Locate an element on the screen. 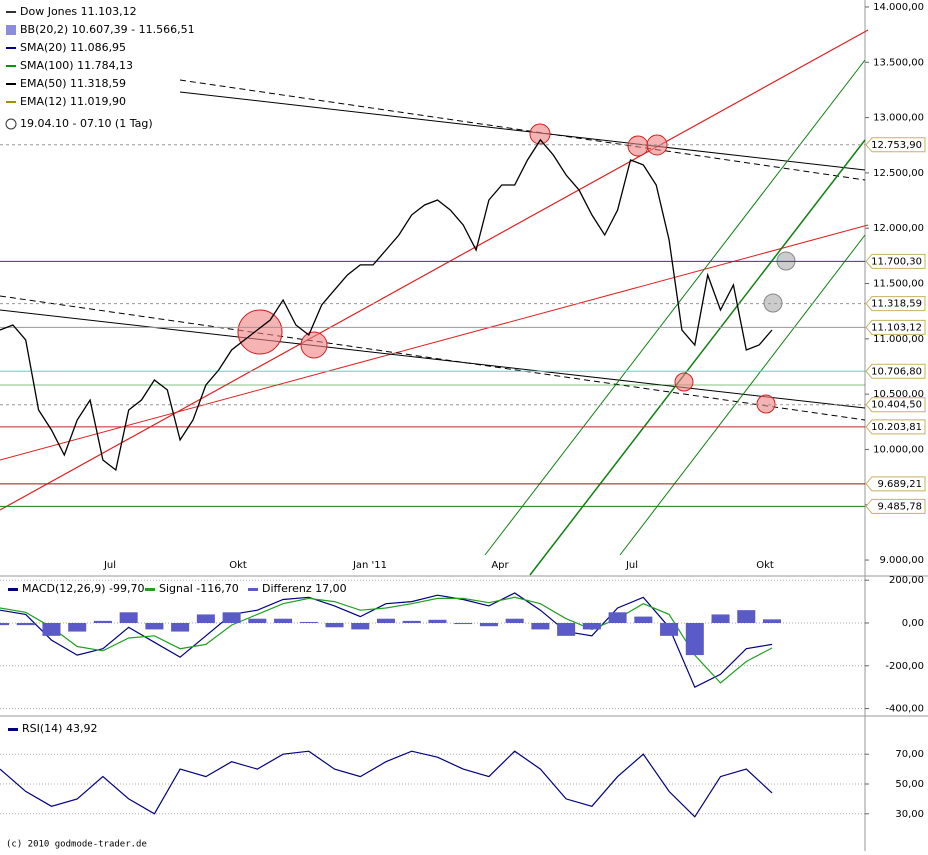  legend-label: Differenz 17,00 is located at coordinates (304, 588).